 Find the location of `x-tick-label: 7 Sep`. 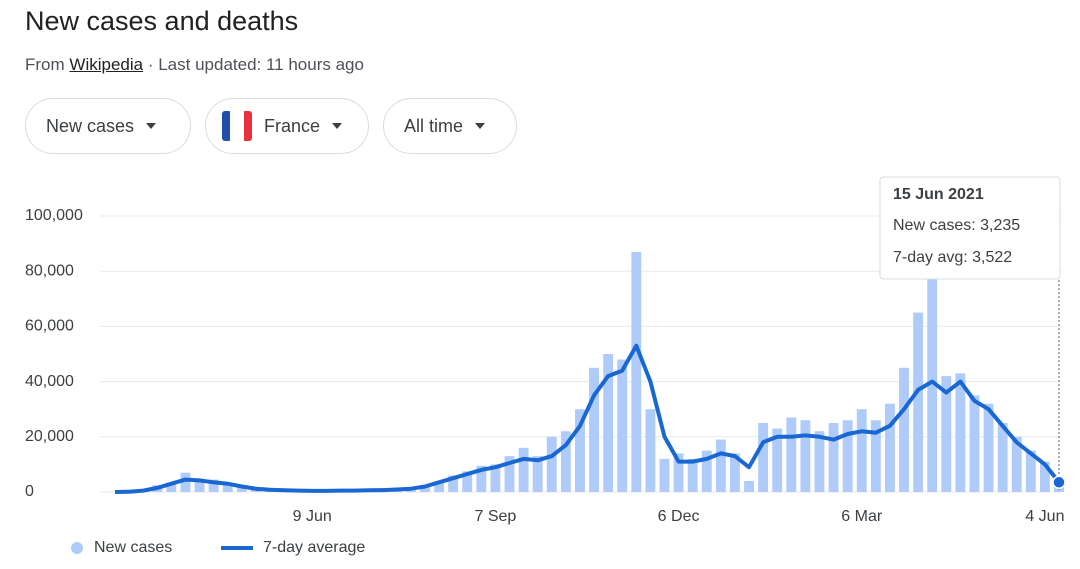

x-tick-label: 7 Sep is located at coordinates (496, 516).